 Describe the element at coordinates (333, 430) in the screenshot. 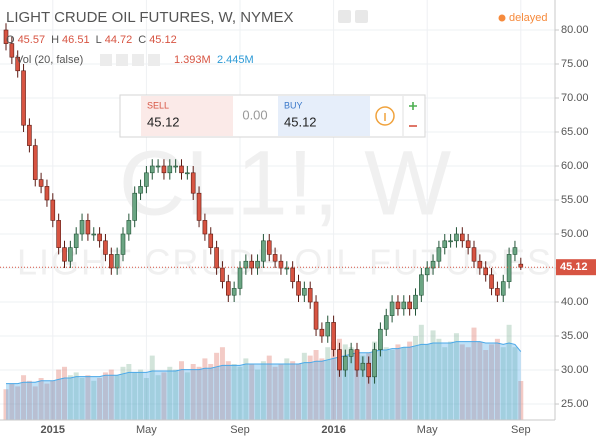

I see `x-tick-label: 2016` at that location.